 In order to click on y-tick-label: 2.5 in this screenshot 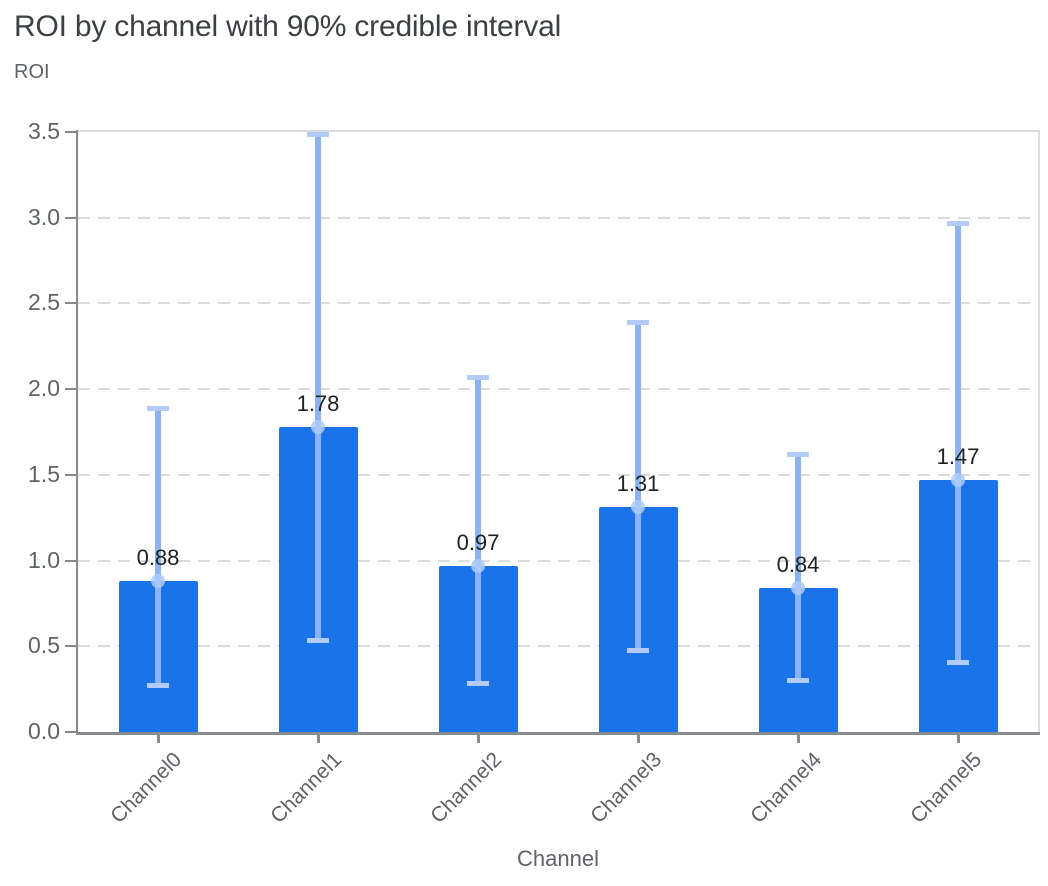, I will do `click(44, 302)`.